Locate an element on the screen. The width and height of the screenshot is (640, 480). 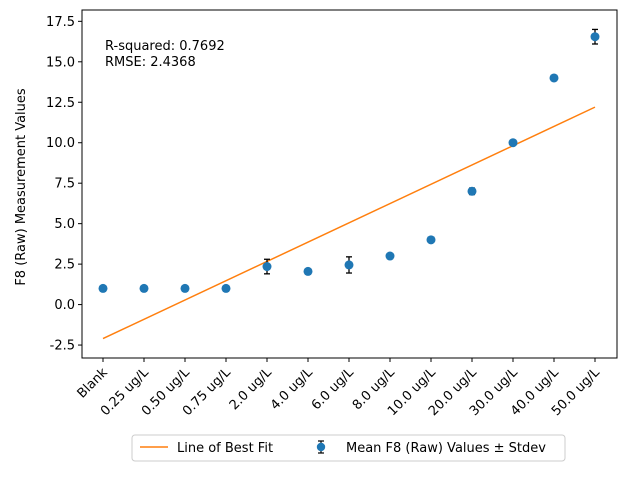
y-tick-label: 12.5 is located at coordinates (60, 103).